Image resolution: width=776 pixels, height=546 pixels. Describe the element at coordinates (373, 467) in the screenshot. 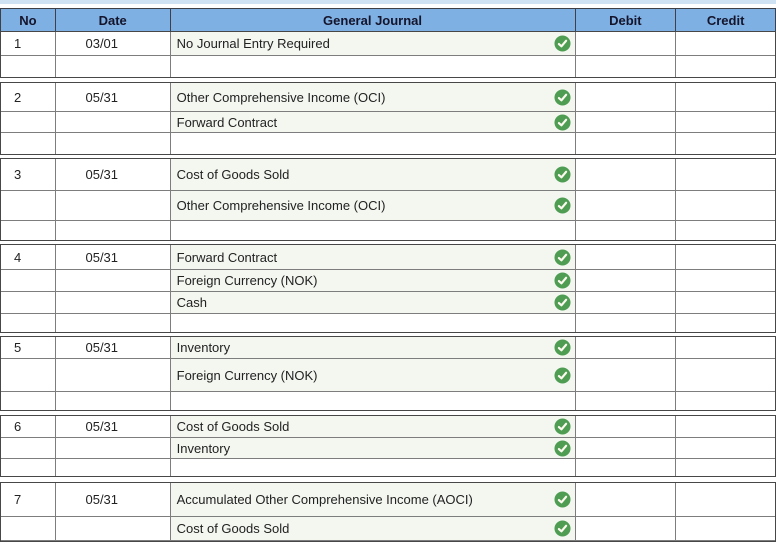

I see `account-cell` at that location.